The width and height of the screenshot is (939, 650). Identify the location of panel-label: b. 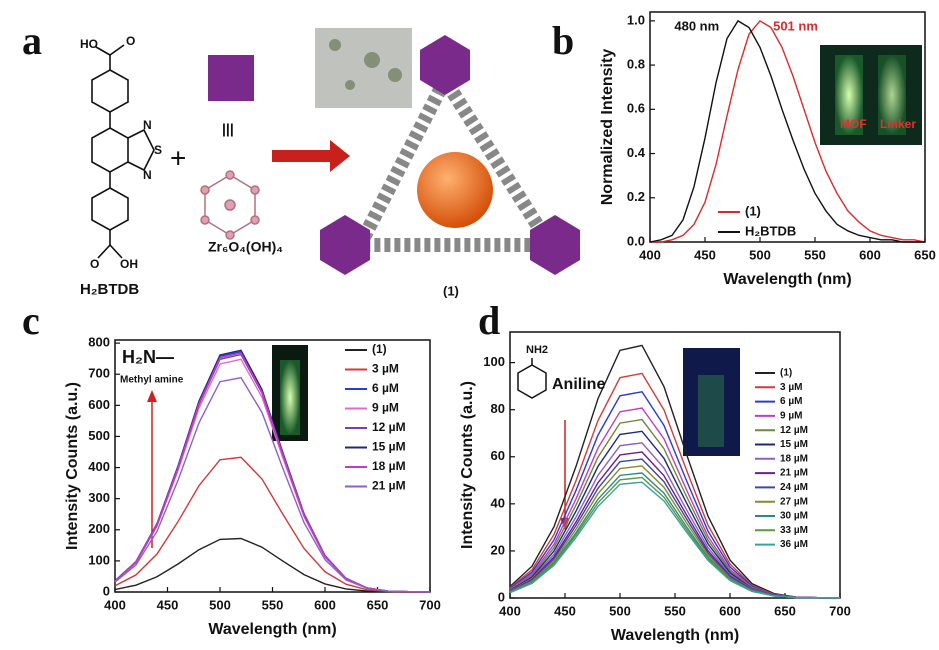
(563, 40).